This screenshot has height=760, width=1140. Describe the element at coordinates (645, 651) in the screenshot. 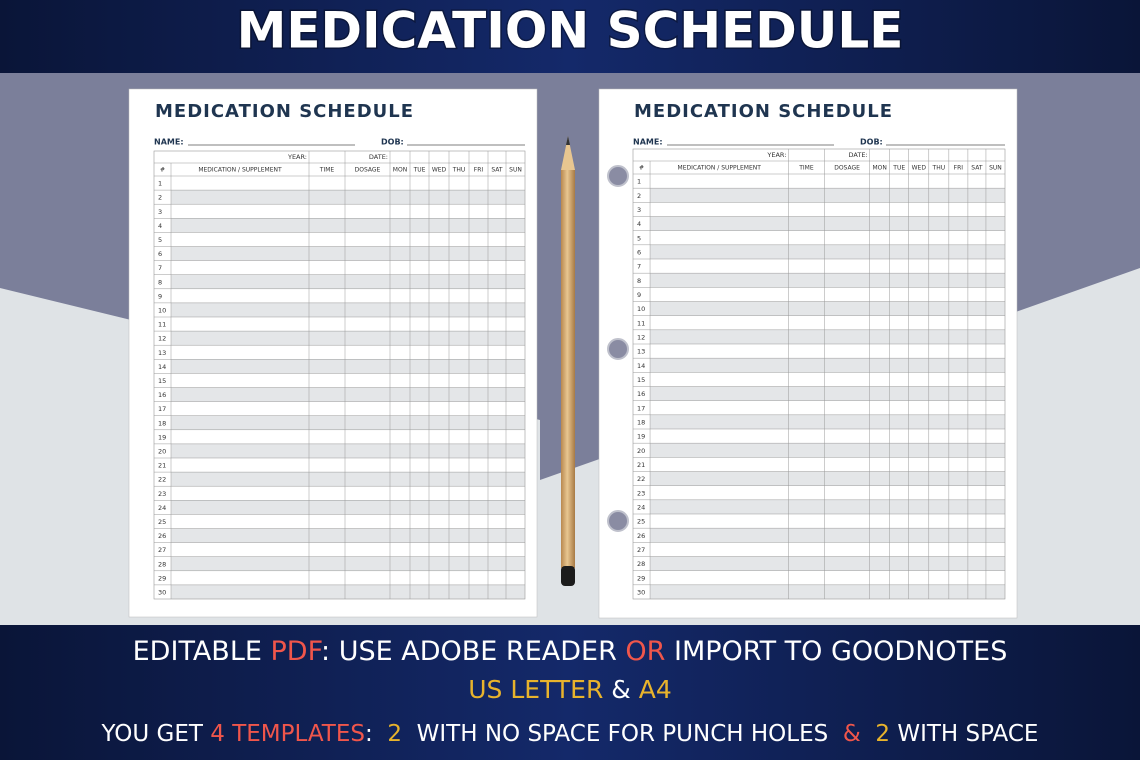

I see `footer-segment: OR` at that location.